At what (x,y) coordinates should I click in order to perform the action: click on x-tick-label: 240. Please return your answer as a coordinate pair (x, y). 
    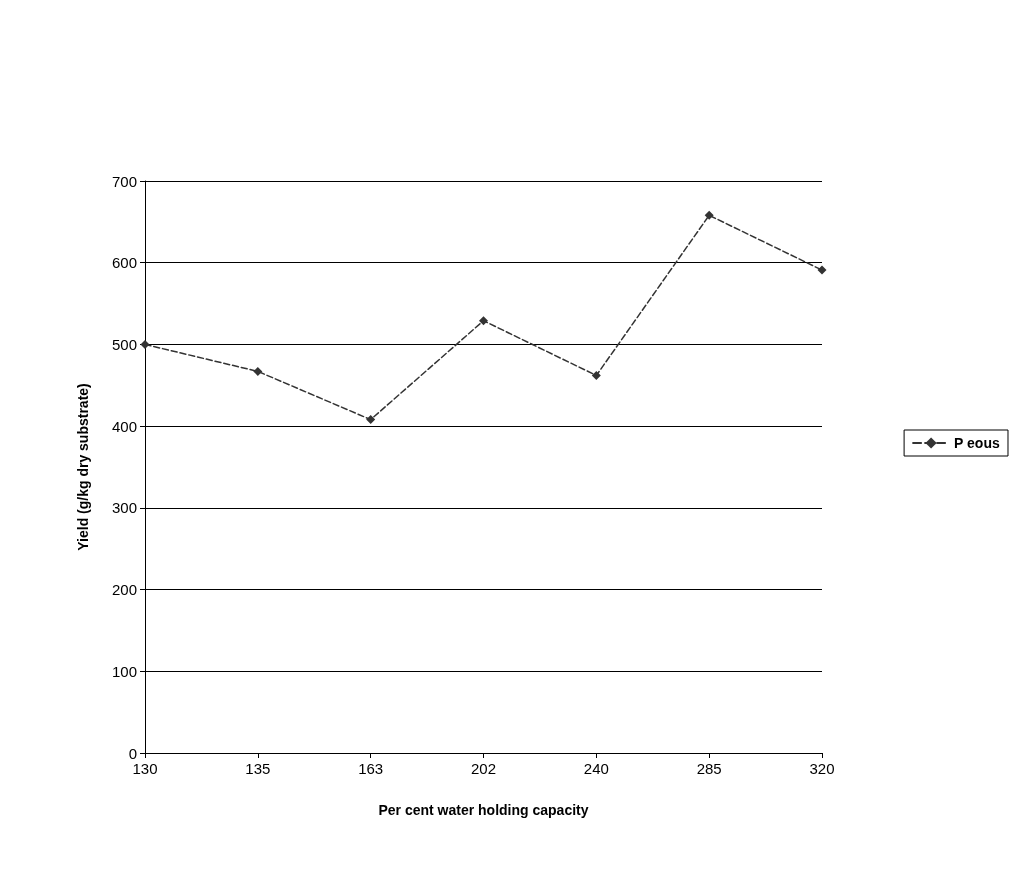
    Looking at the image, I should click on (596, 768).